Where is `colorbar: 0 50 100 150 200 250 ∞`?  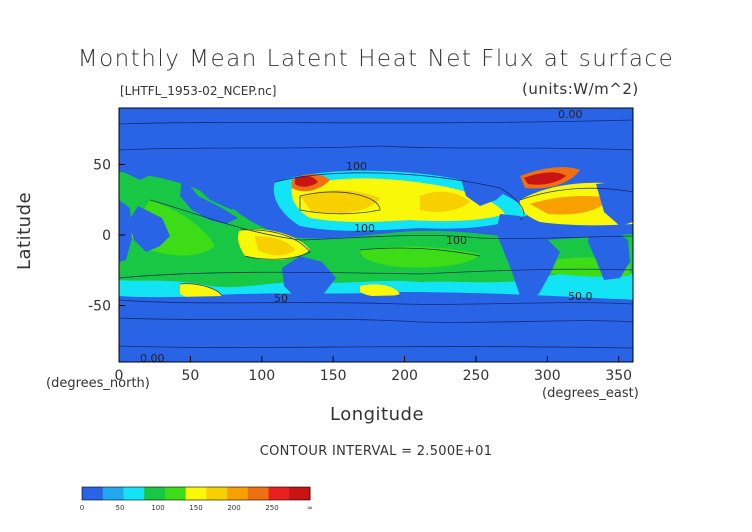
colorbar: 0 50 100 150 200 250 ∞ is located at coordinates (196, 499).